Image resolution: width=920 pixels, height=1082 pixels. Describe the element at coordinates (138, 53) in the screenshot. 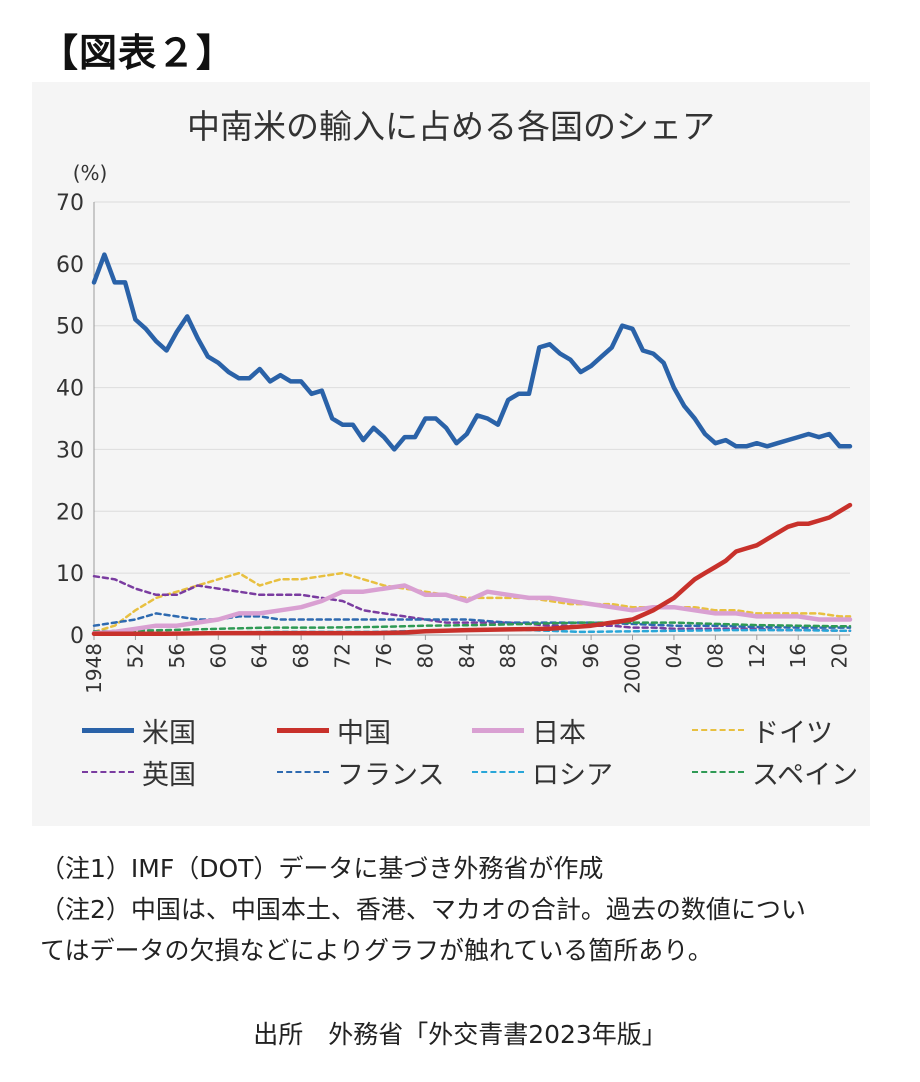

I see `figure-label: 【図表２】` at that location.